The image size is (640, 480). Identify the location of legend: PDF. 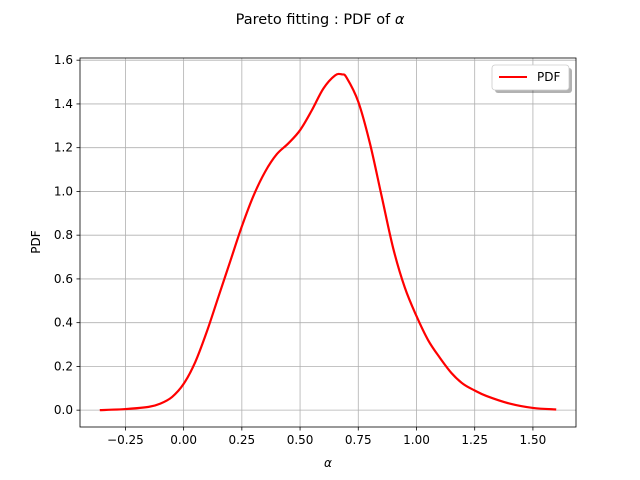
(531, 78).